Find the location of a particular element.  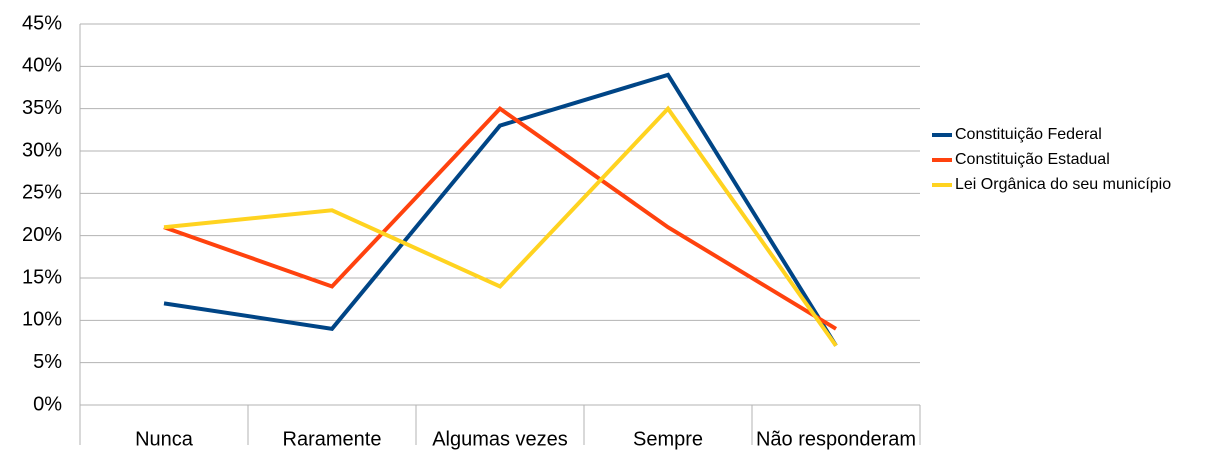

legend-label: Constituição Federal is located at coordinates (1028, 134).